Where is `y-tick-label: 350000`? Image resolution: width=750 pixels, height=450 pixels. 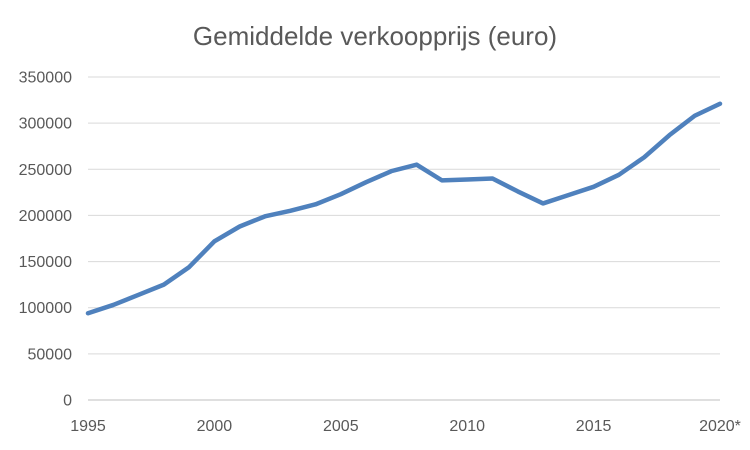 y-tick-label: 350000 is located at coordinates (45, 78).